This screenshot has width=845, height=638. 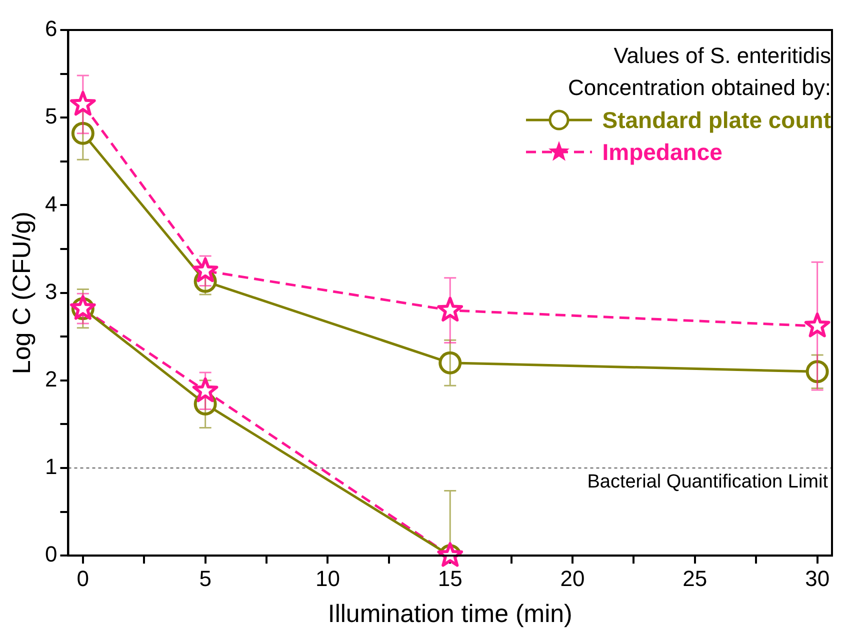 What do you see at coordinates (708, 482) in the screenshot?
I see `ref-line-label: Bacterial Quantification Limit` at bounding box center [708, 482].